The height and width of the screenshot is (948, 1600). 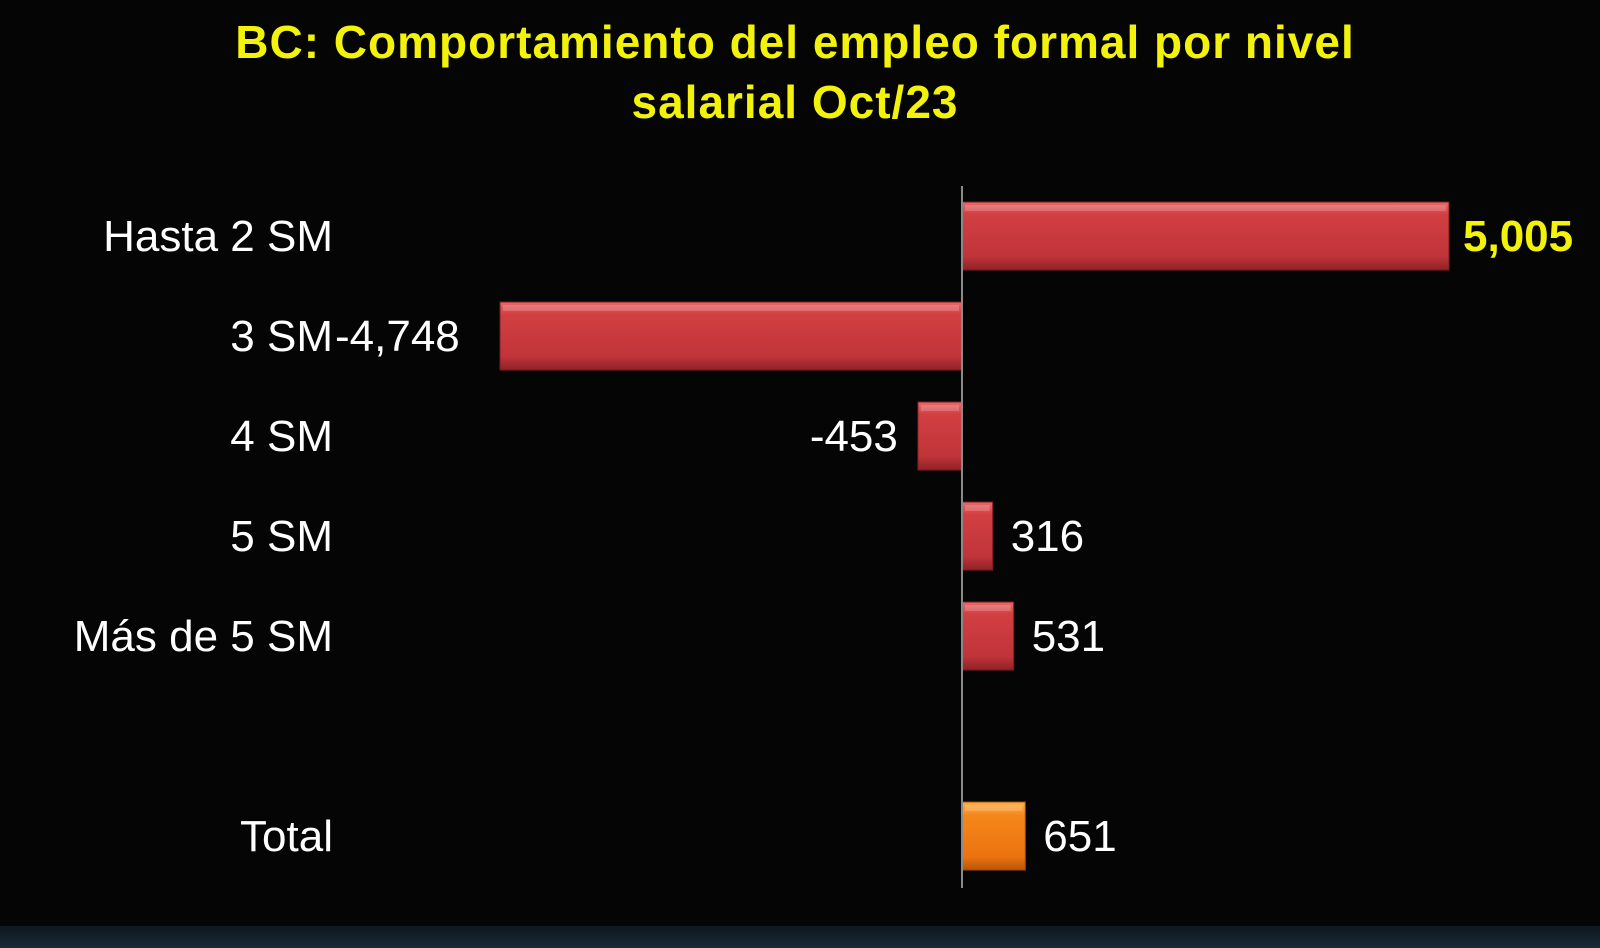 I want to click on data-label-hasta-2-sm: 5,005, so click(x=1518, y=236).